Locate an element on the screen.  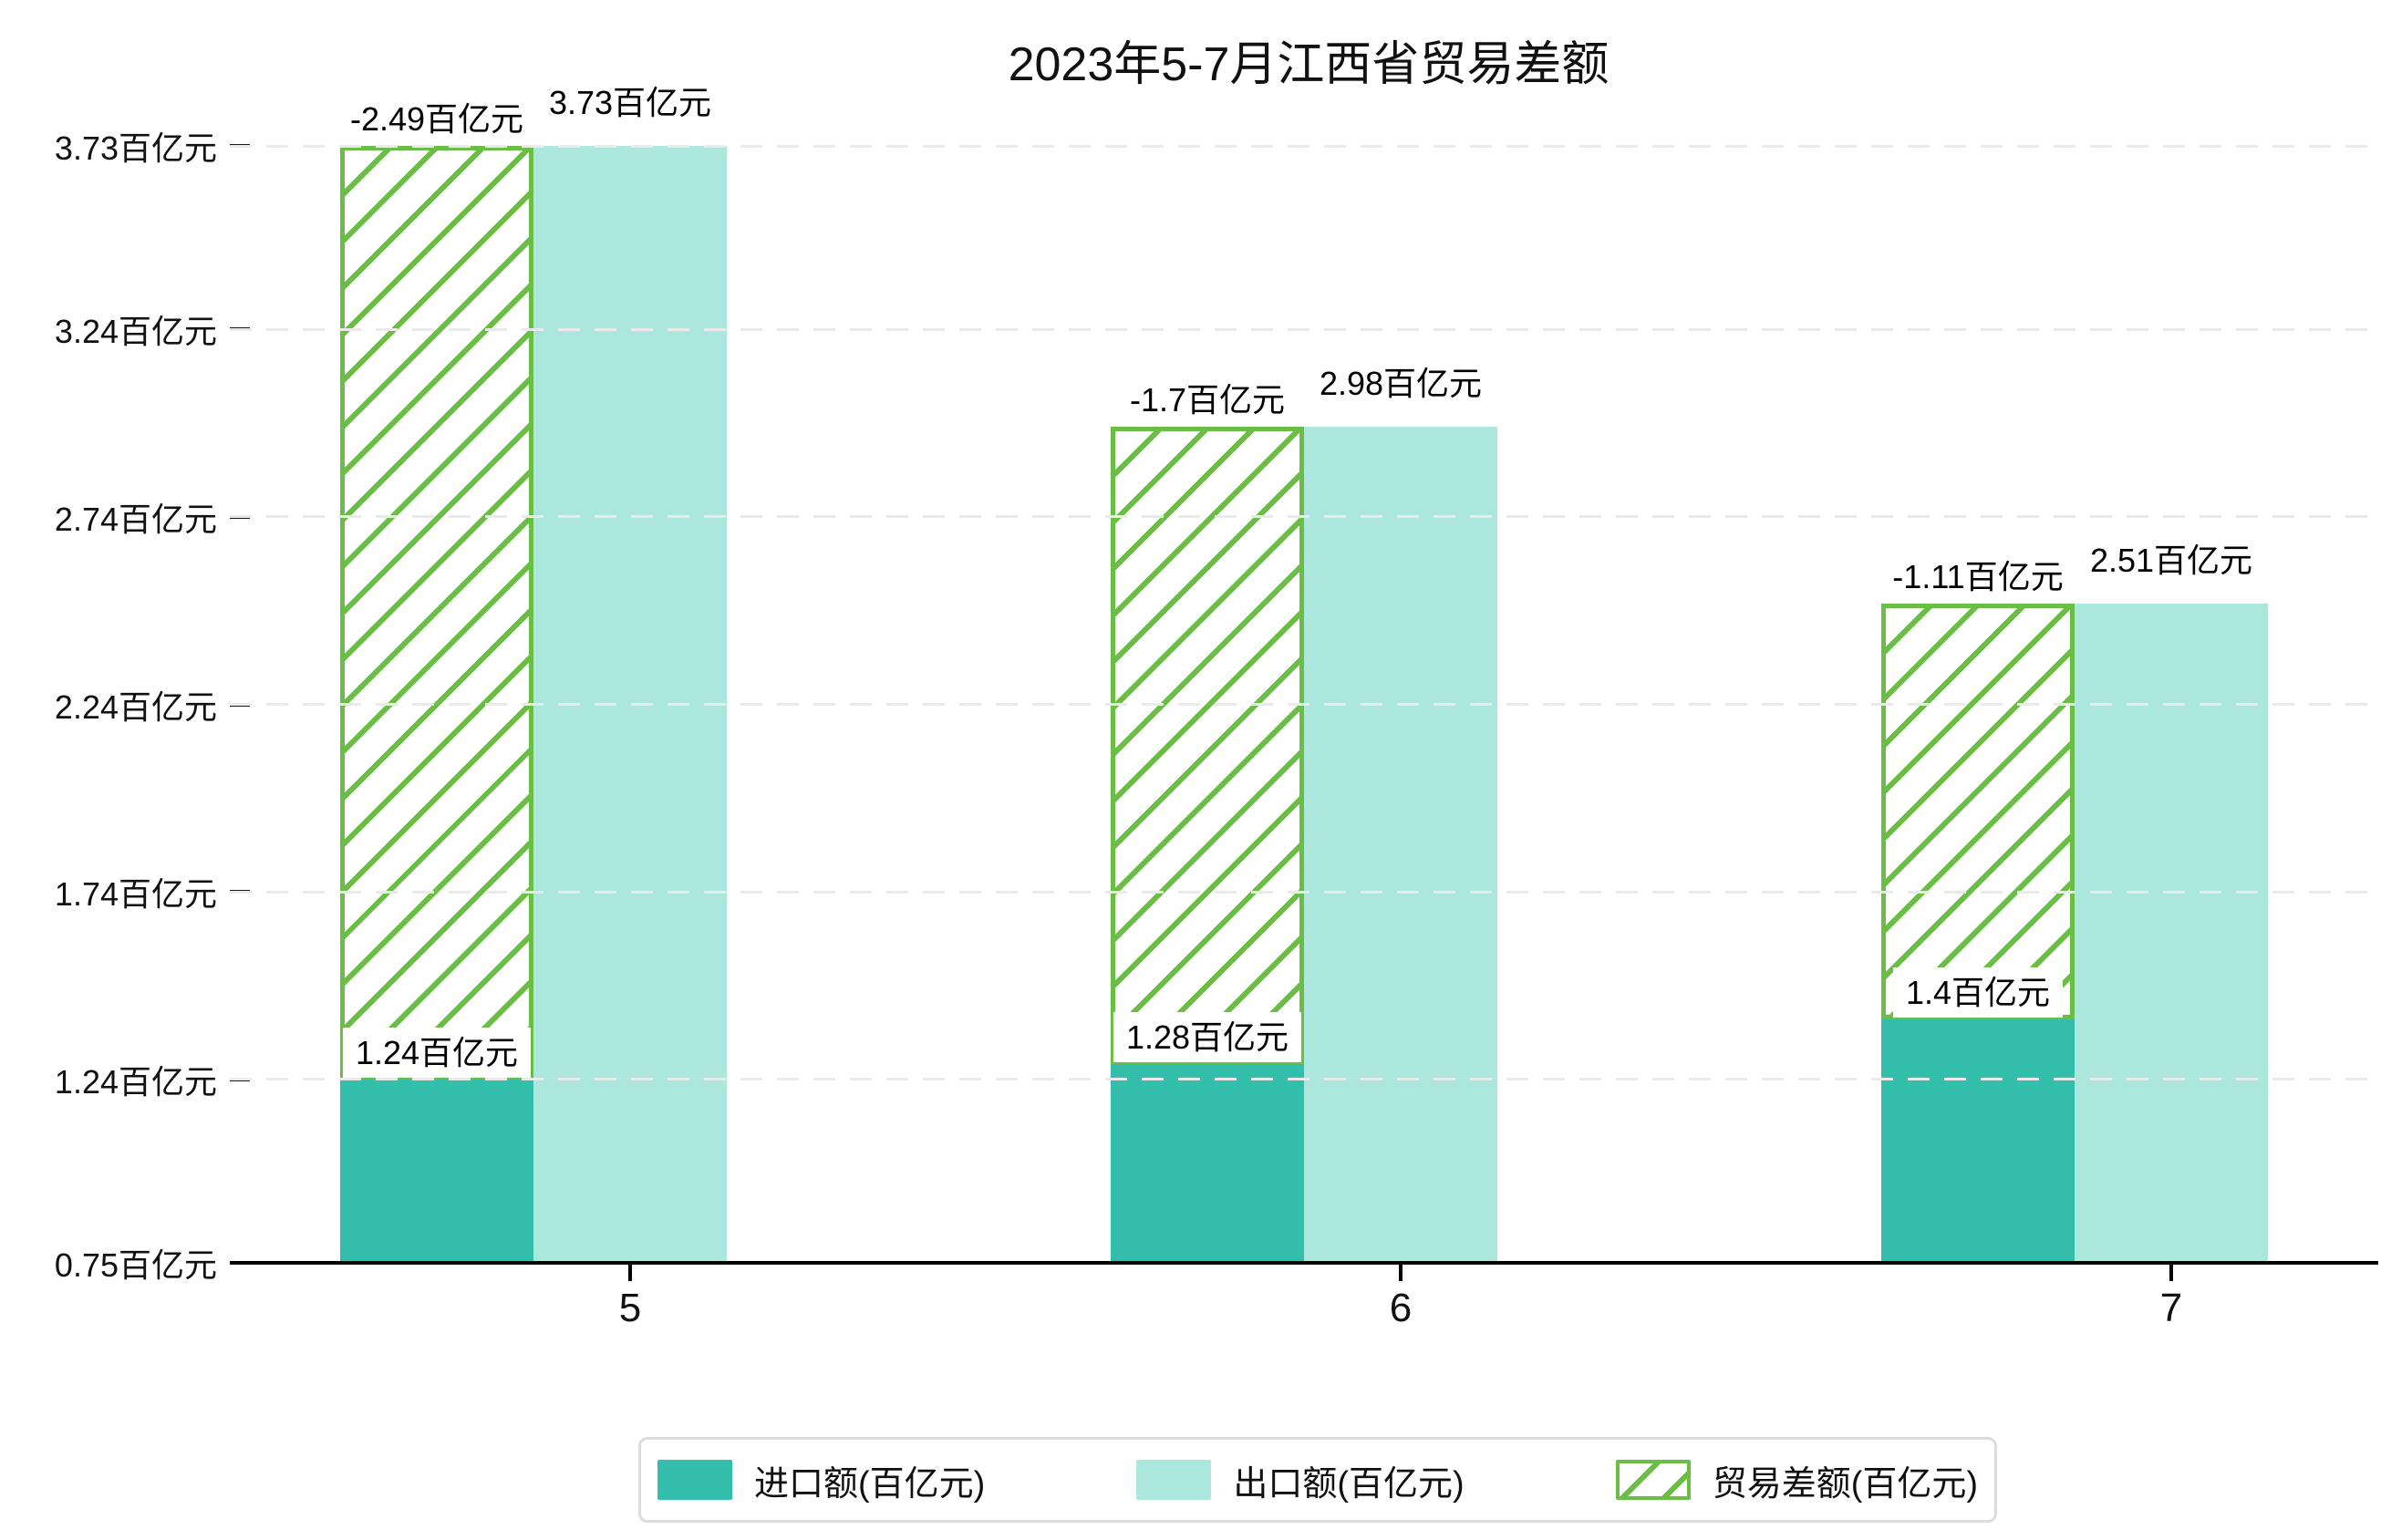
legend-label-trade-balance: 贸易差额(百亿元) is located at coordinates (1845, 1484).